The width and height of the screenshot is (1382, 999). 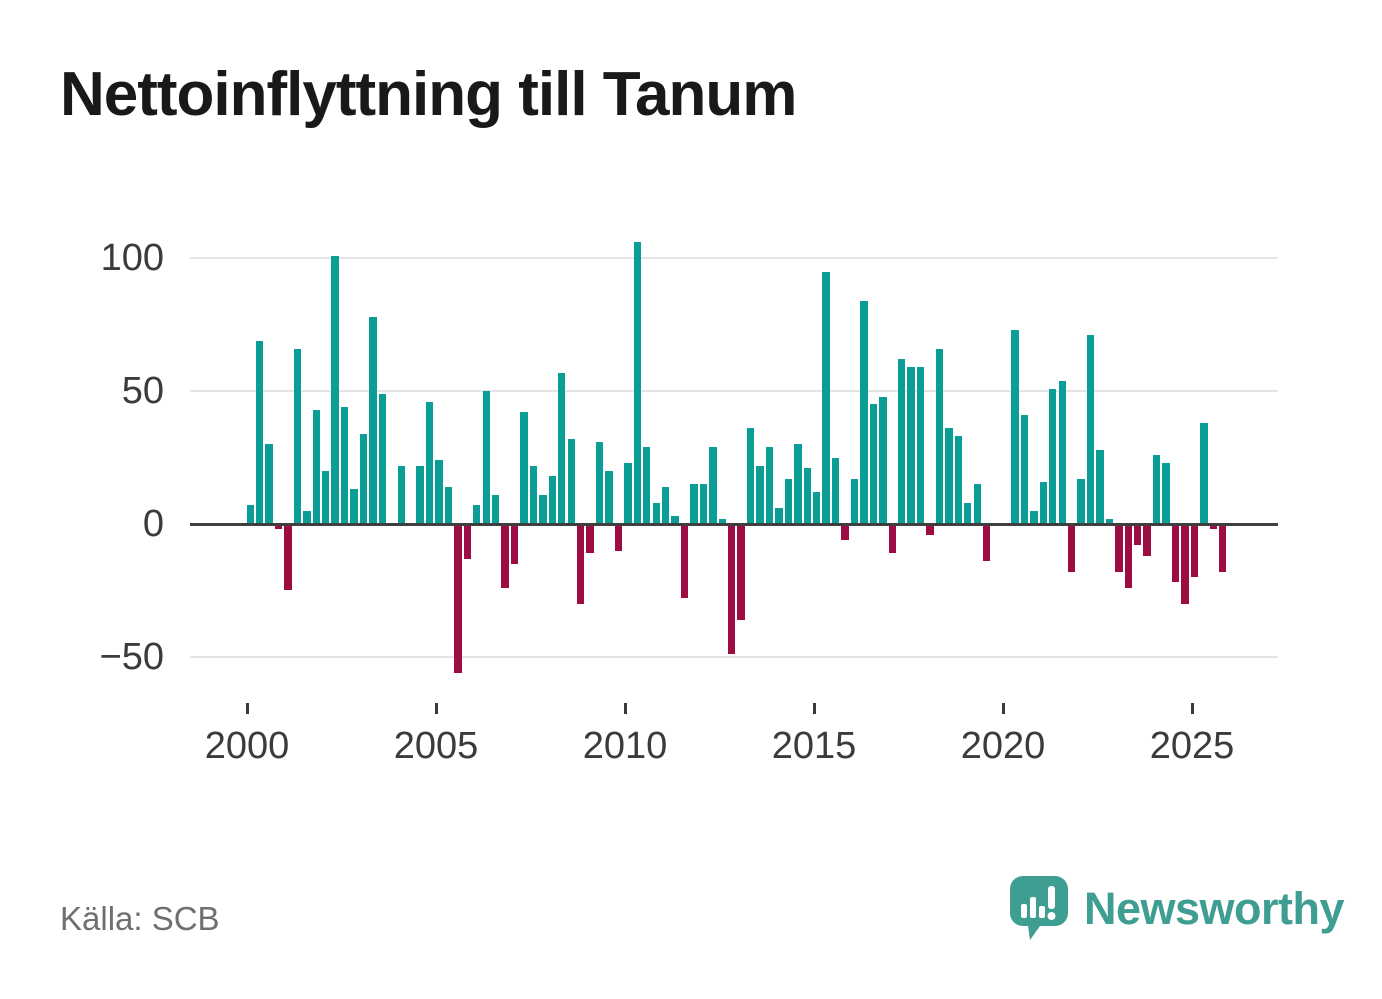 What do you see at coordinates (713, 485) in the screenshot?
I see `bar-2012Q2` at bounding box center [713, 485].